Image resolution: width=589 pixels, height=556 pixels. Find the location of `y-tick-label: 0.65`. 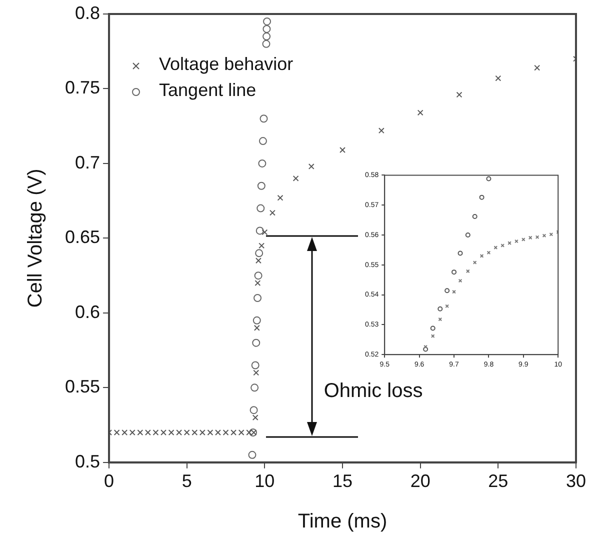

y-tick-label: 0.65 is located at coordinates (82, 237).